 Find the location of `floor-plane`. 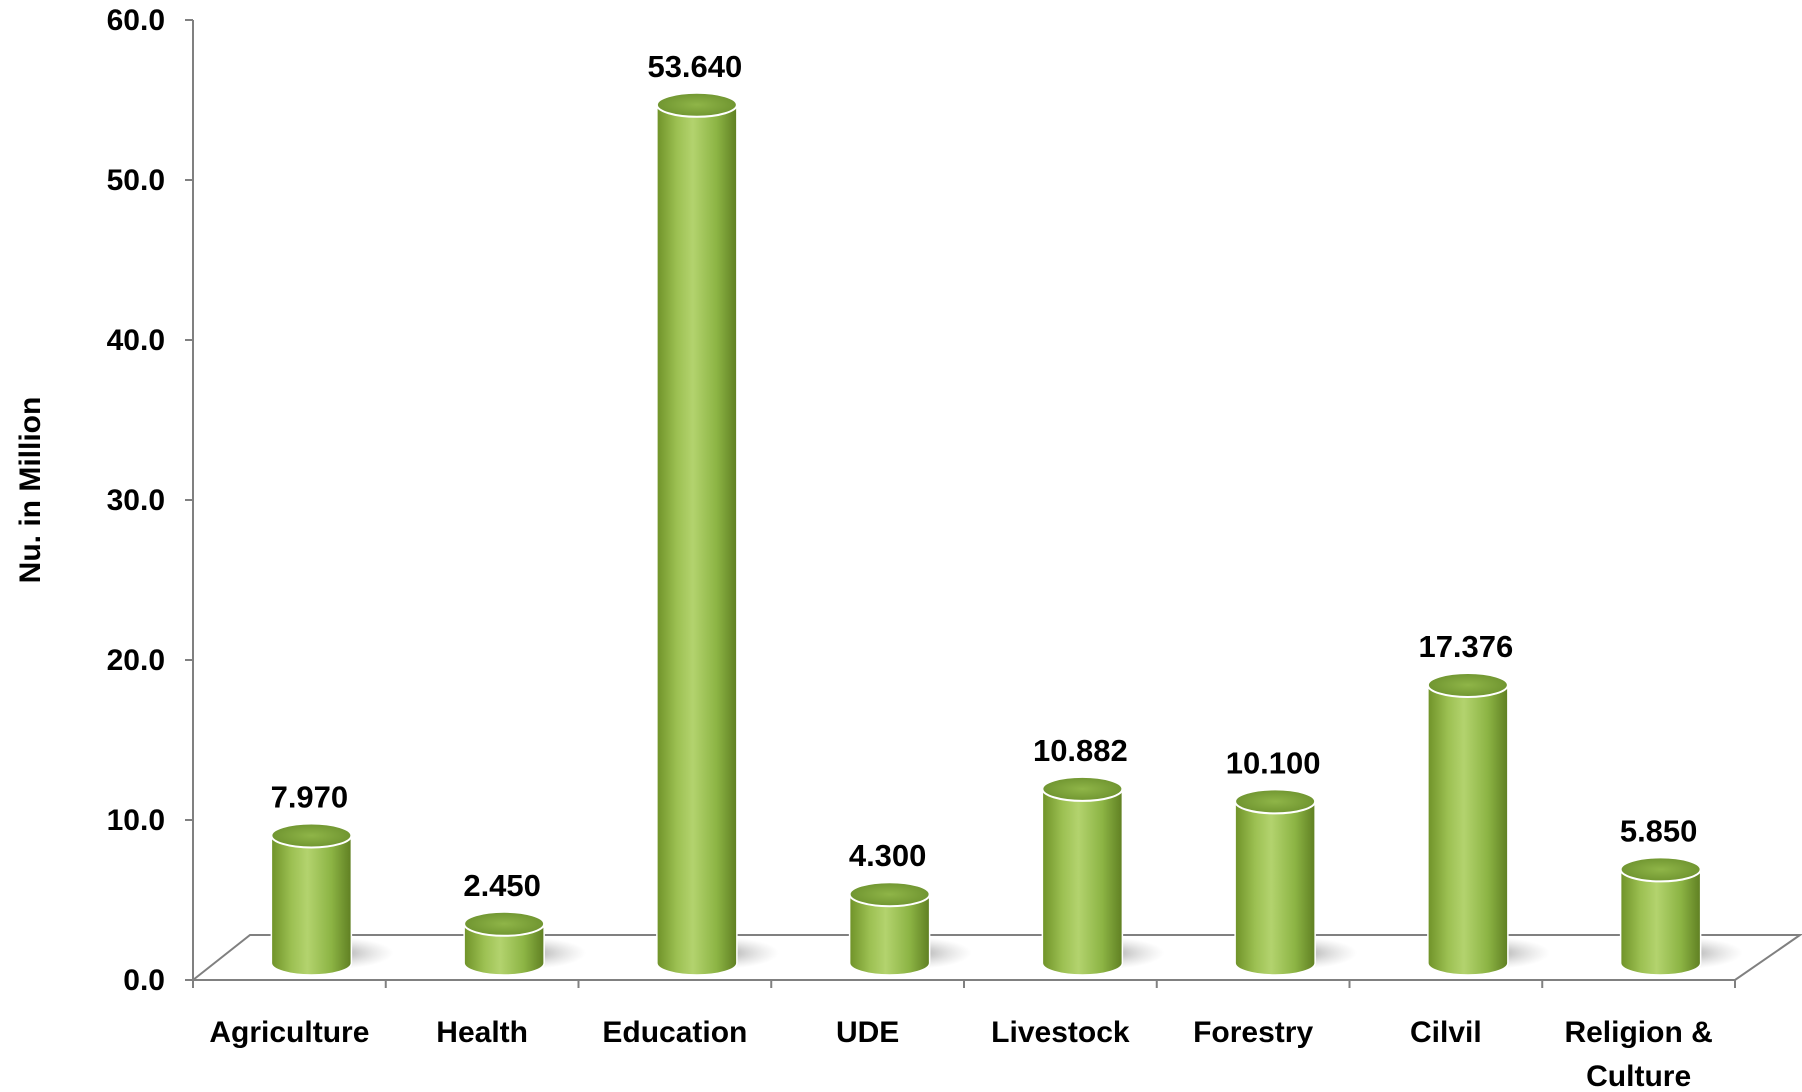

floor-plane is located at coordinates (996, 957).